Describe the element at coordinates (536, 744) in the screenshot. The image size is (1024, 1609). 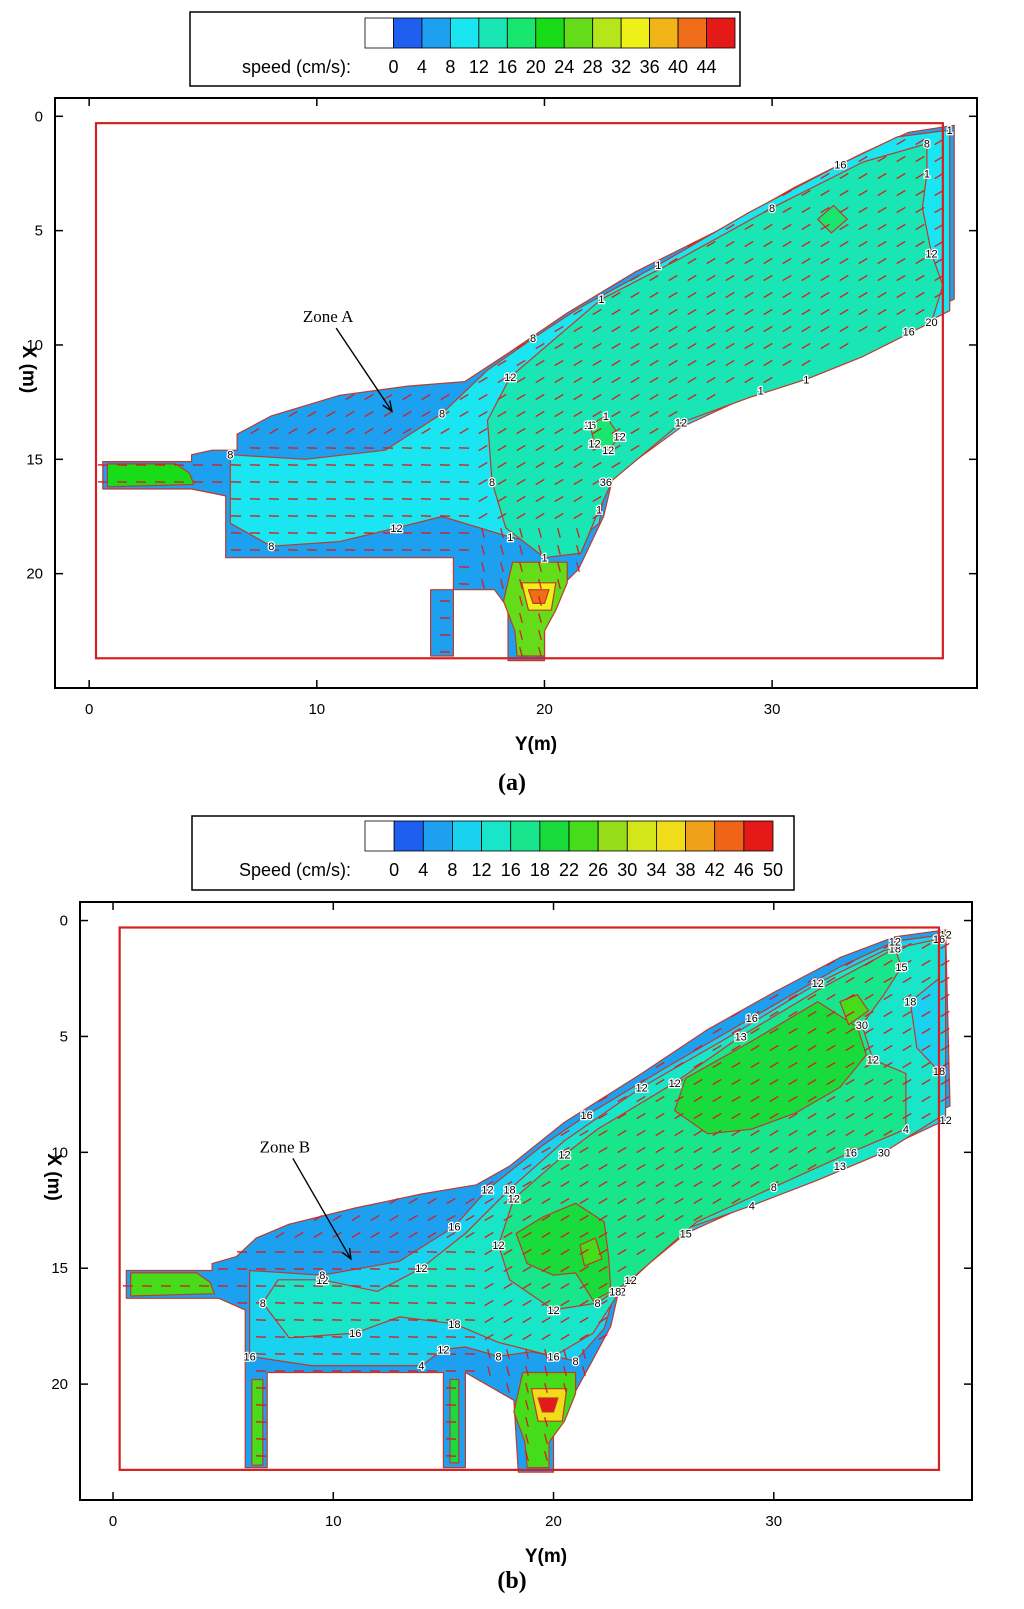
I see `x-axis-label: Y(m)` at that location.